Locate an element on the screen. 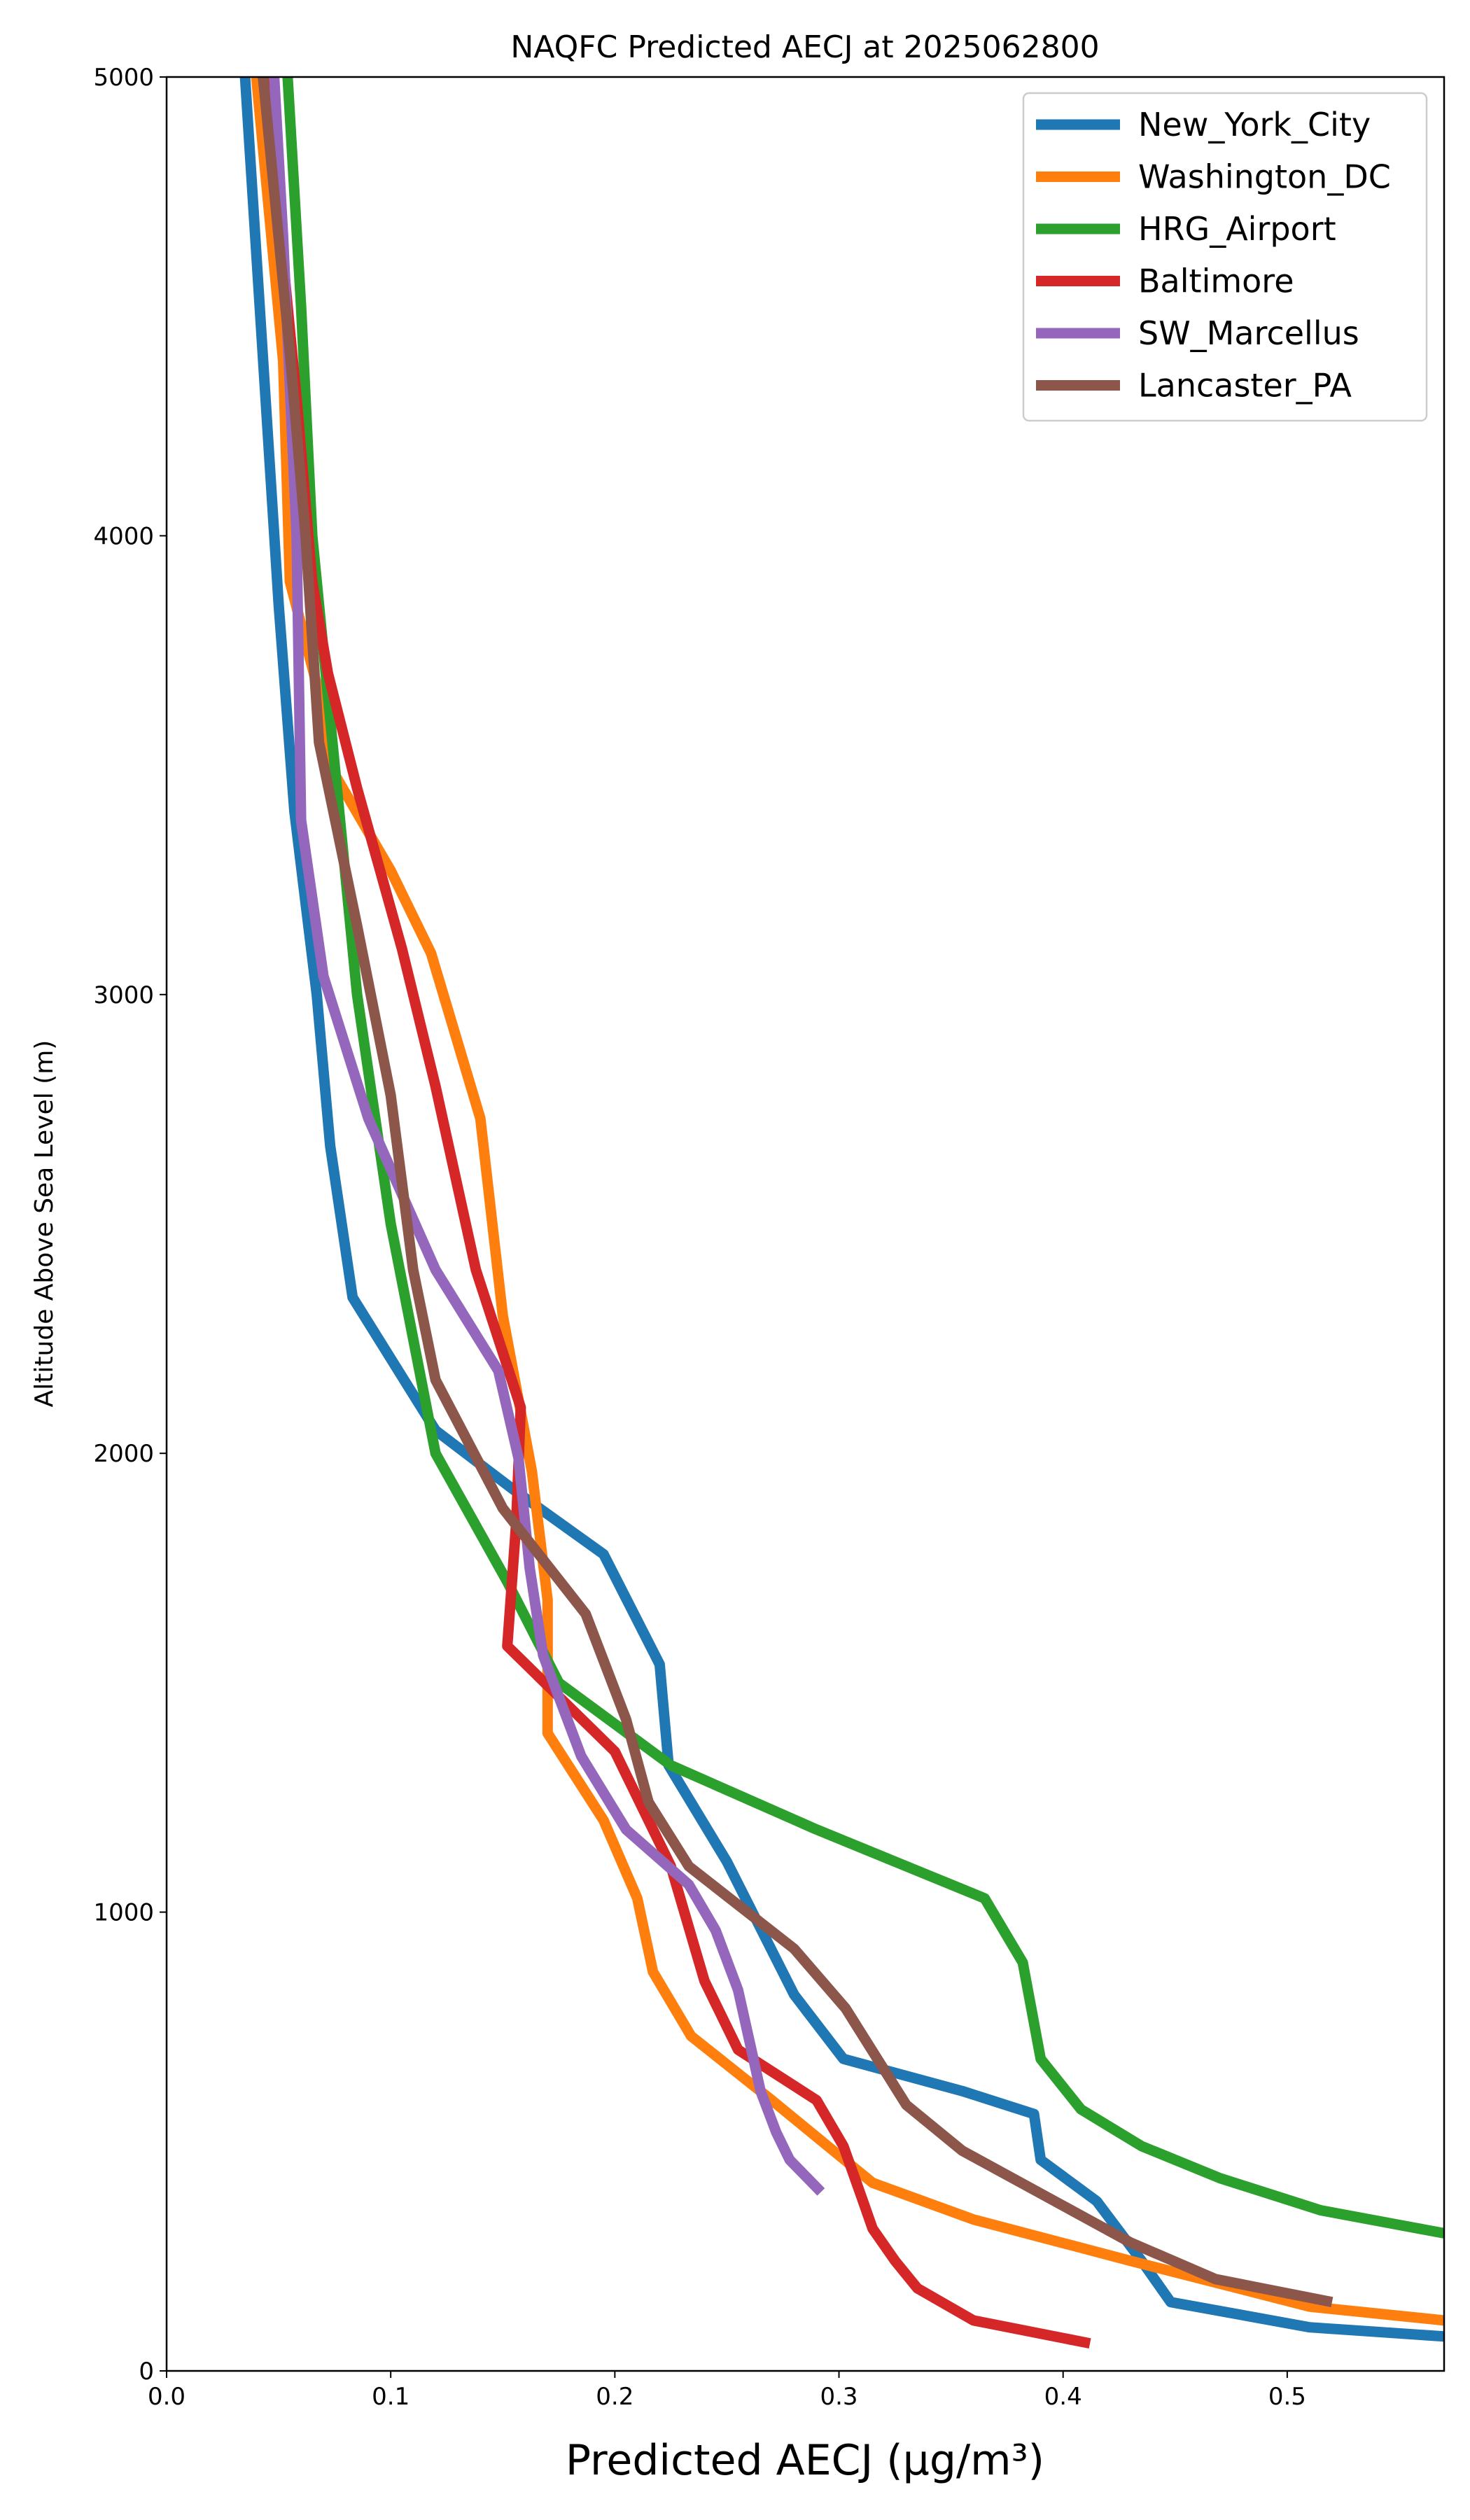  x-tick-label: 0.0 is located at coordinates (167, 2397).